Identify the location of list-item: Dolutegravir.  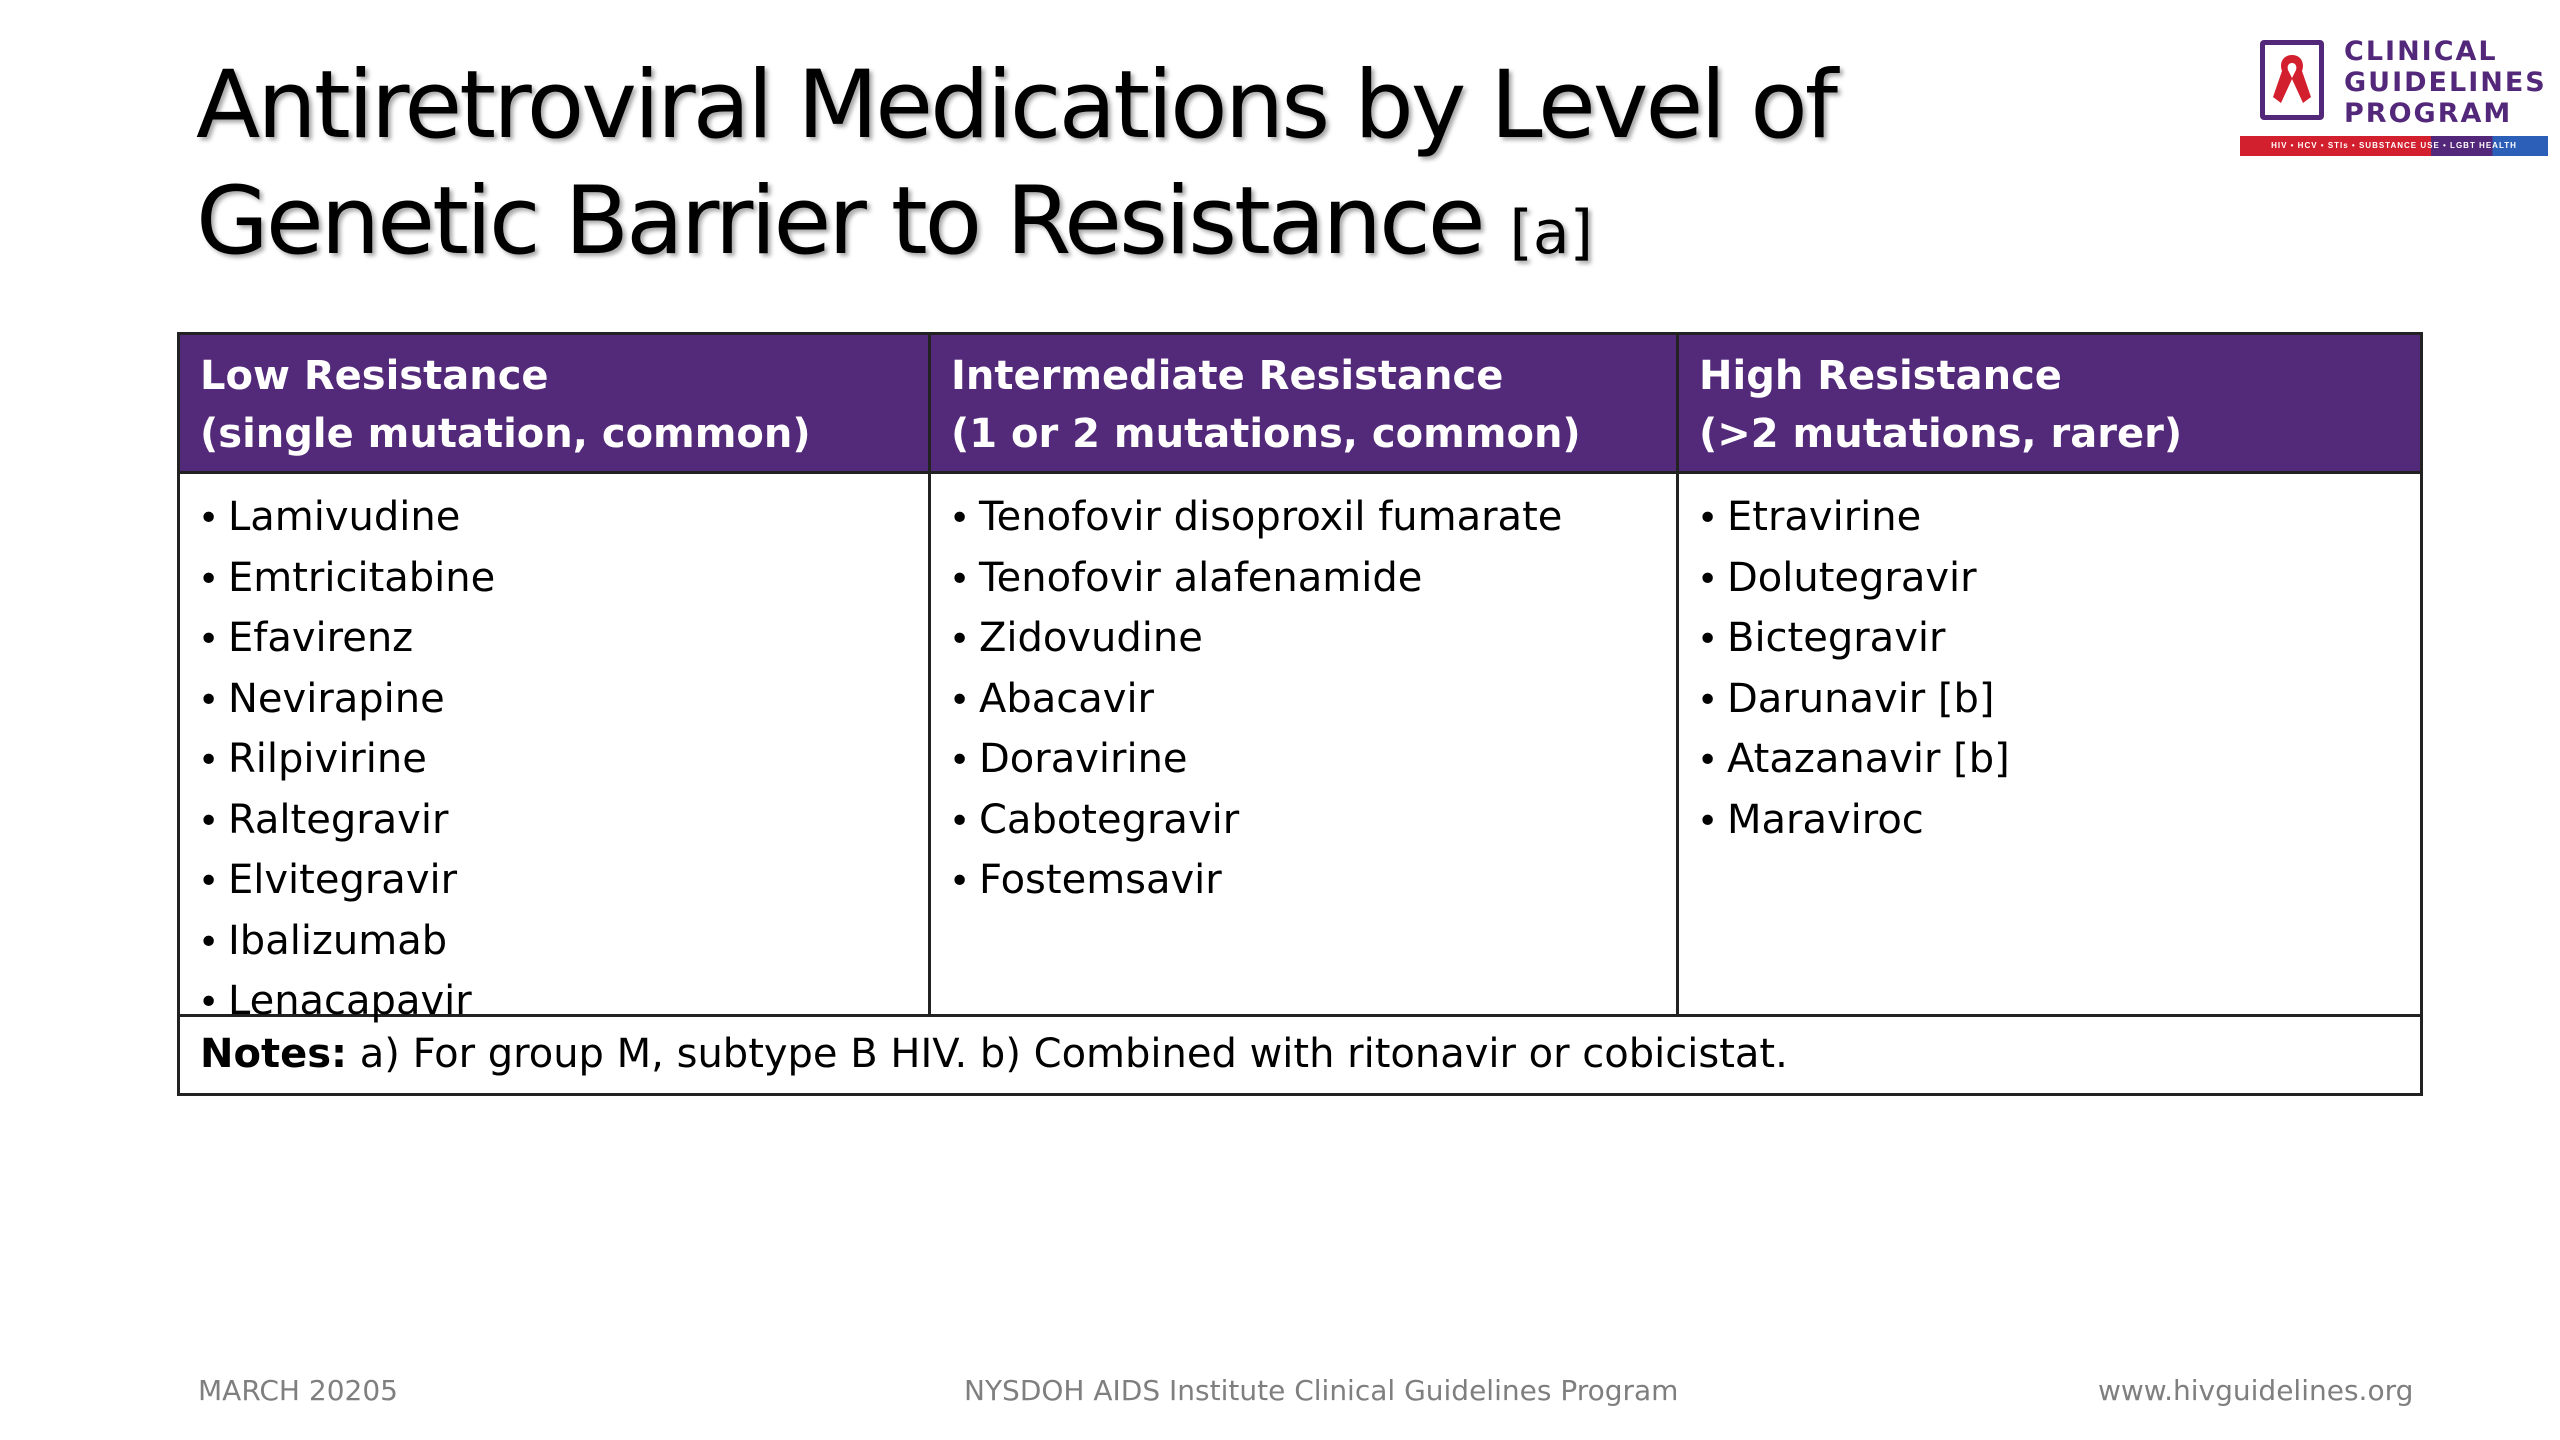
(2058, 579).